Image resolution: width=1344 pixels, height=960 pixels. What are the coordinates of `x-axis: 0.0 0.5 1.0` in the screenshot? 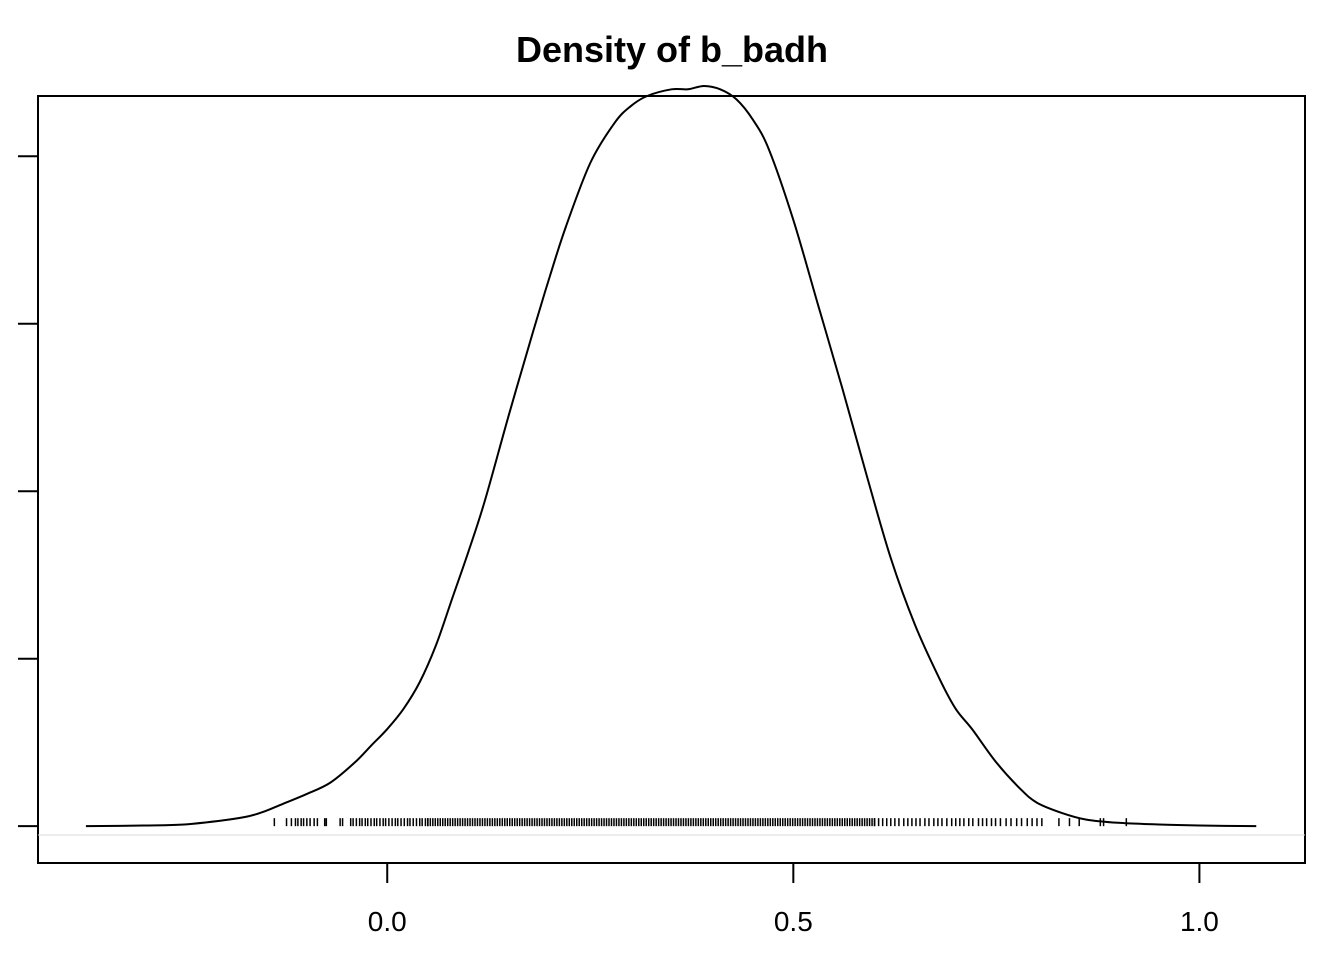 It's located at (793, 900).